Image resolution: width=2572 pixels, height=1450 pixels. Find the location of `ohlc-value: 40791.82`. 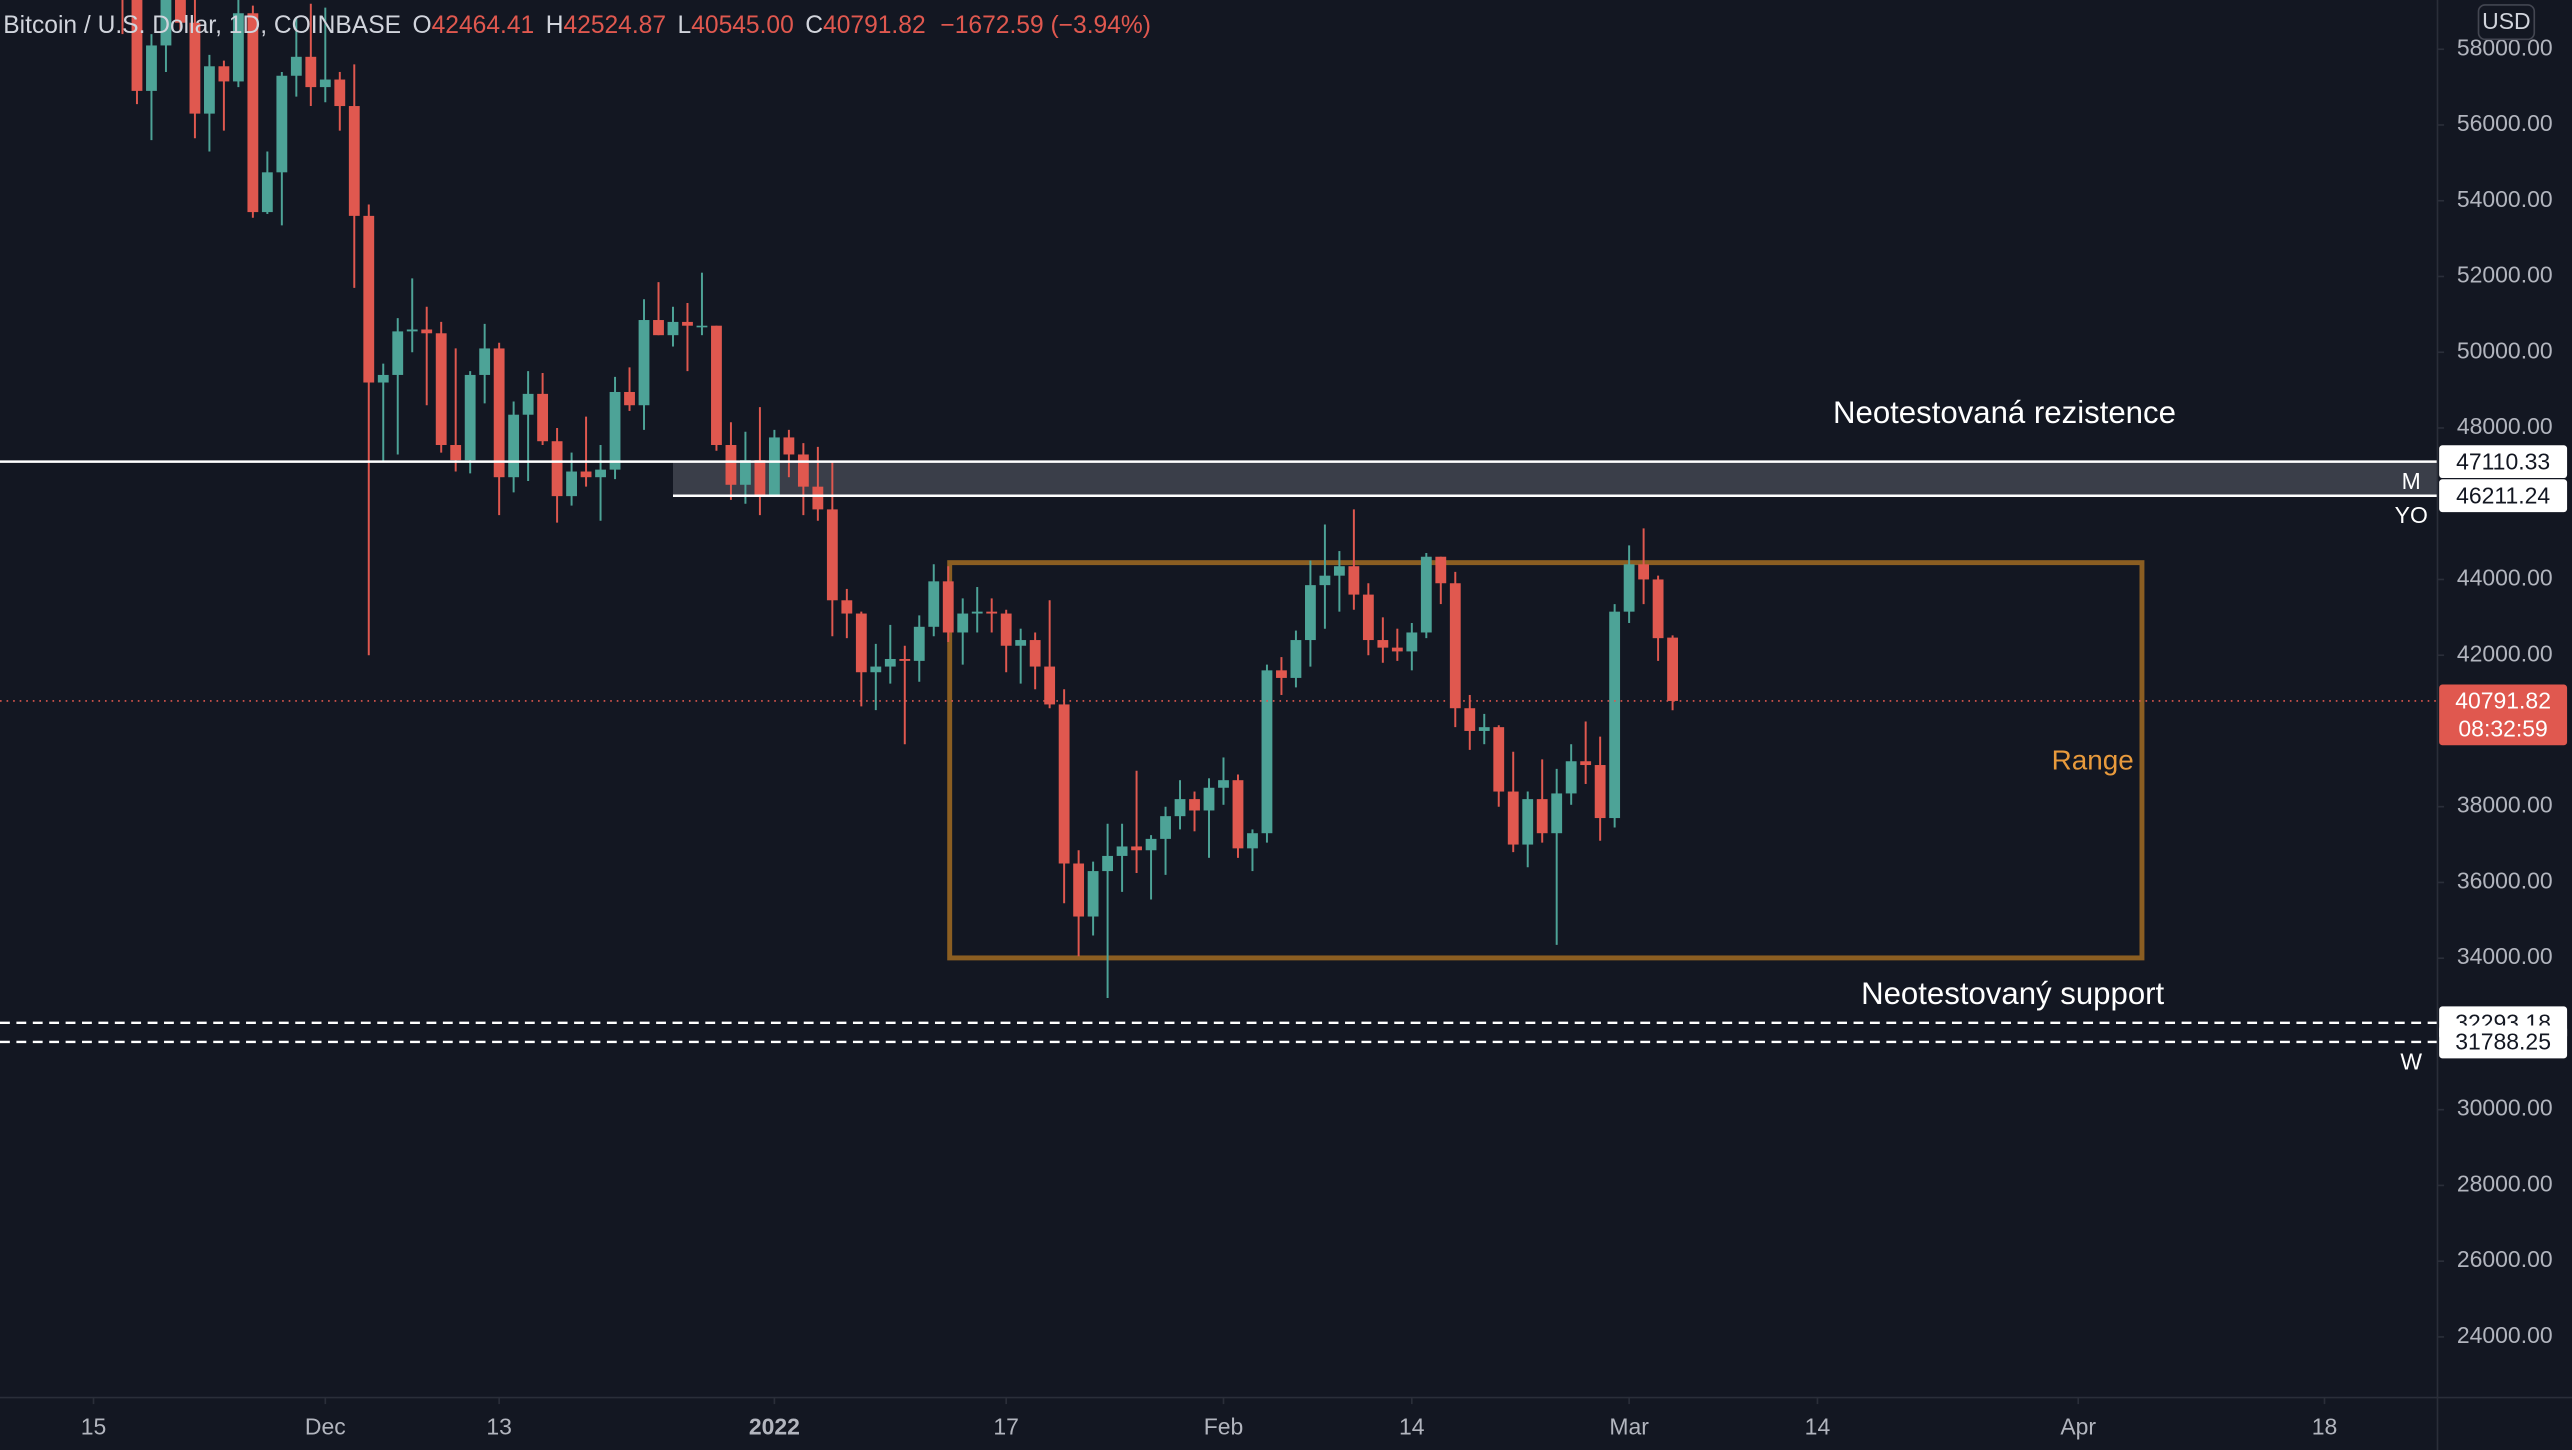

ohlc-value: 40791.82 is located at coordinates (874, 25).